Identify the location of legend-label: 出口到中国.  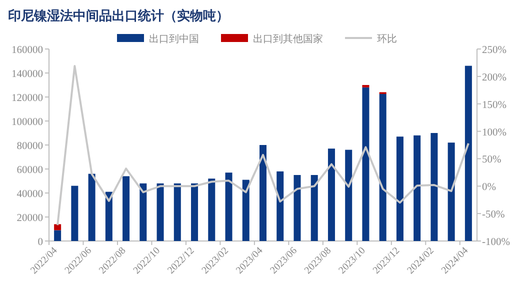
(174, 39).